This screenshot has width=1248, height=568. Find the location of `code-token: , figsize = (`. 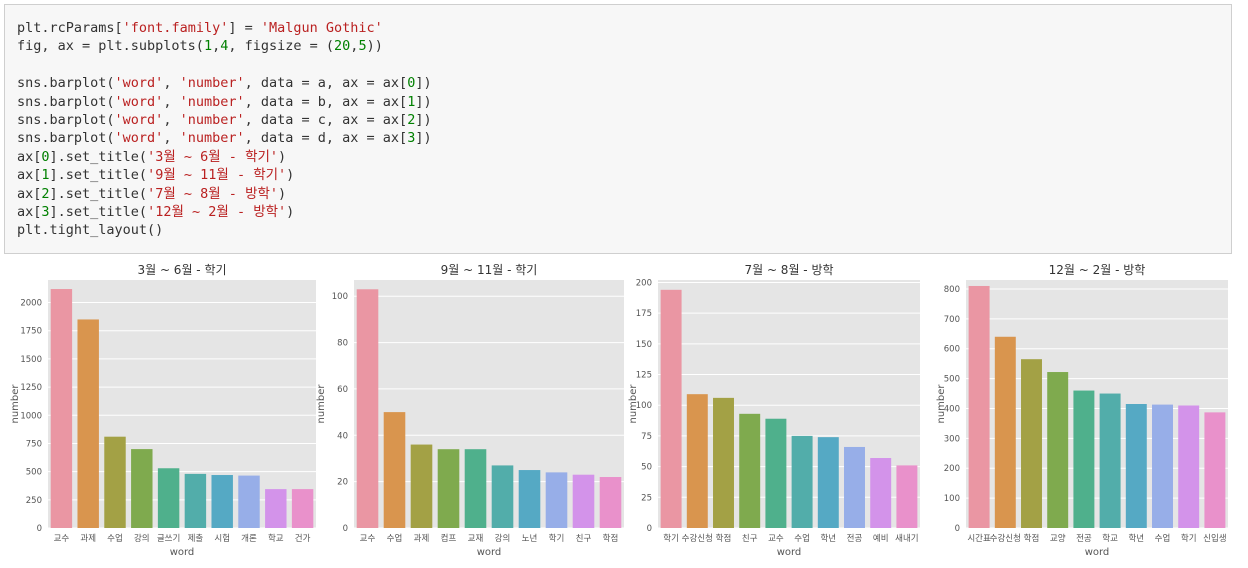

code-token: , figsize = ( is located at coordinates (281, 46).